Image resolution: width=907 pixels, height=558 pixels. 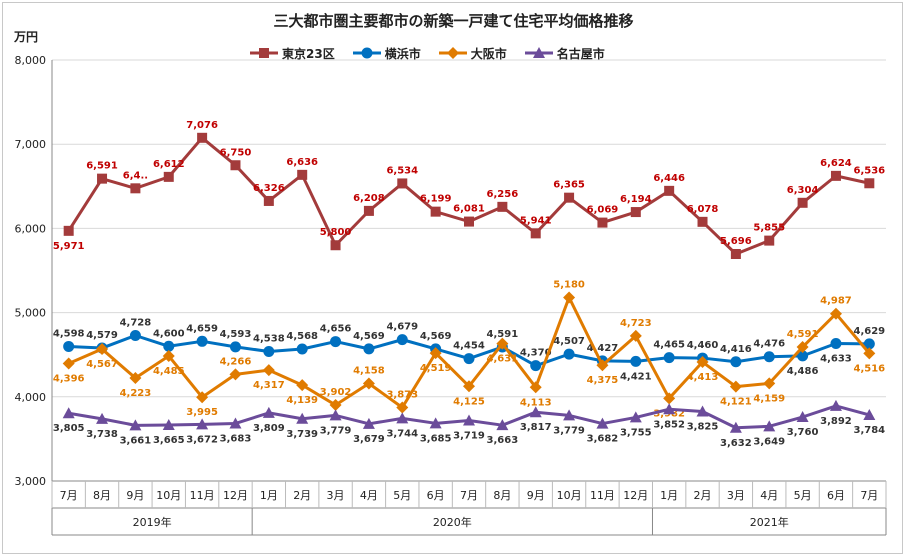 What do you see at coordinates (736, 402) in the screenshot?
I see `data-label-osaka: 4,121` at bounding box center [736, 402].